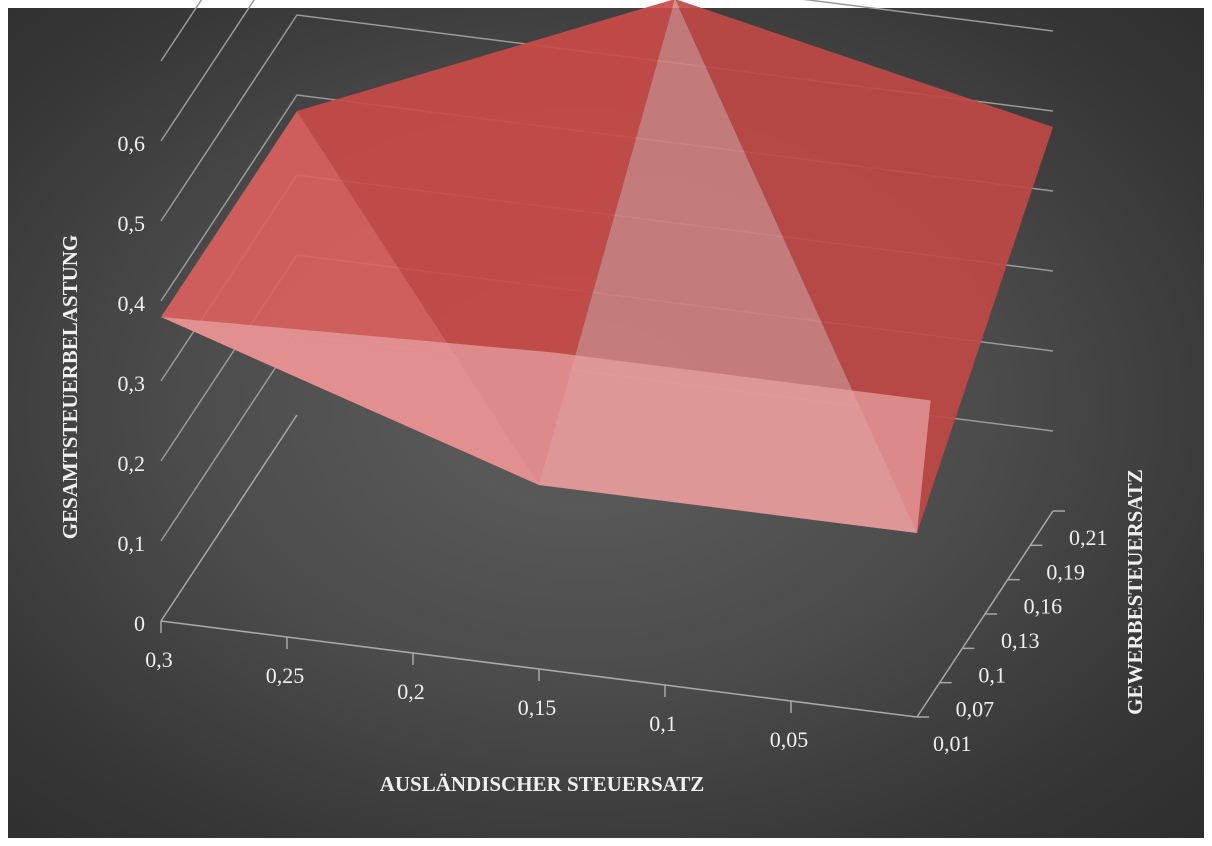  I want to click on x-tick-label: 0,05, so click(789, 739).